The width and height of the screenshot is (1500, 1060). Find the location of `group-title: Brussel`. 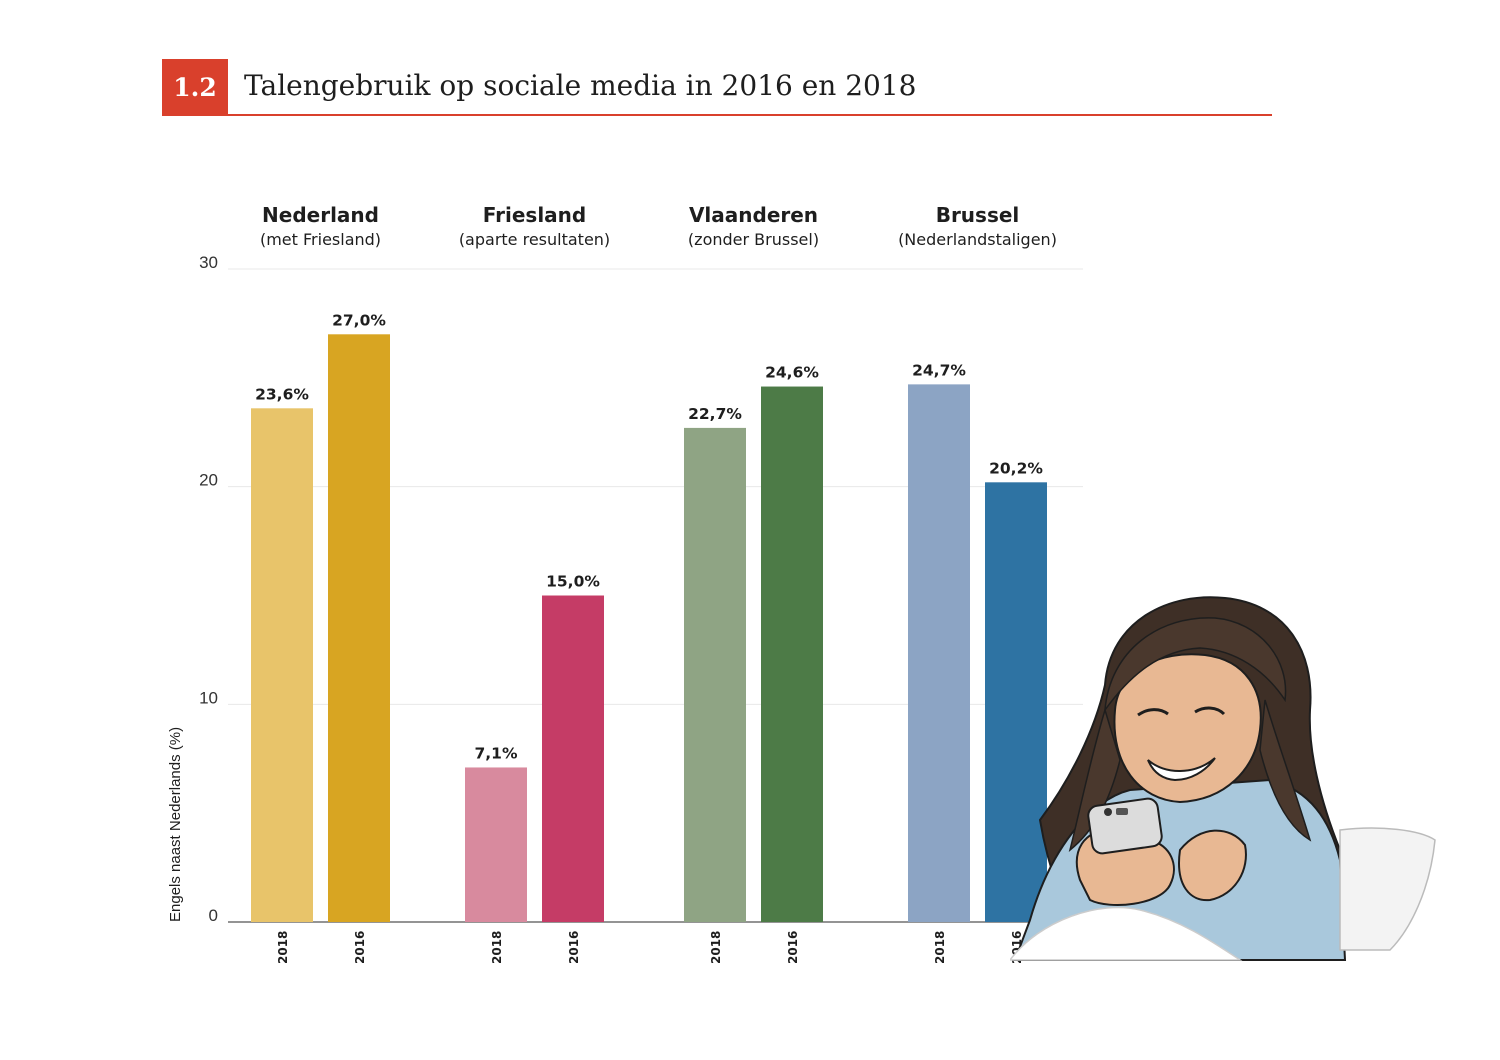

group-title: Brussel is located at coordinates (978, 215).